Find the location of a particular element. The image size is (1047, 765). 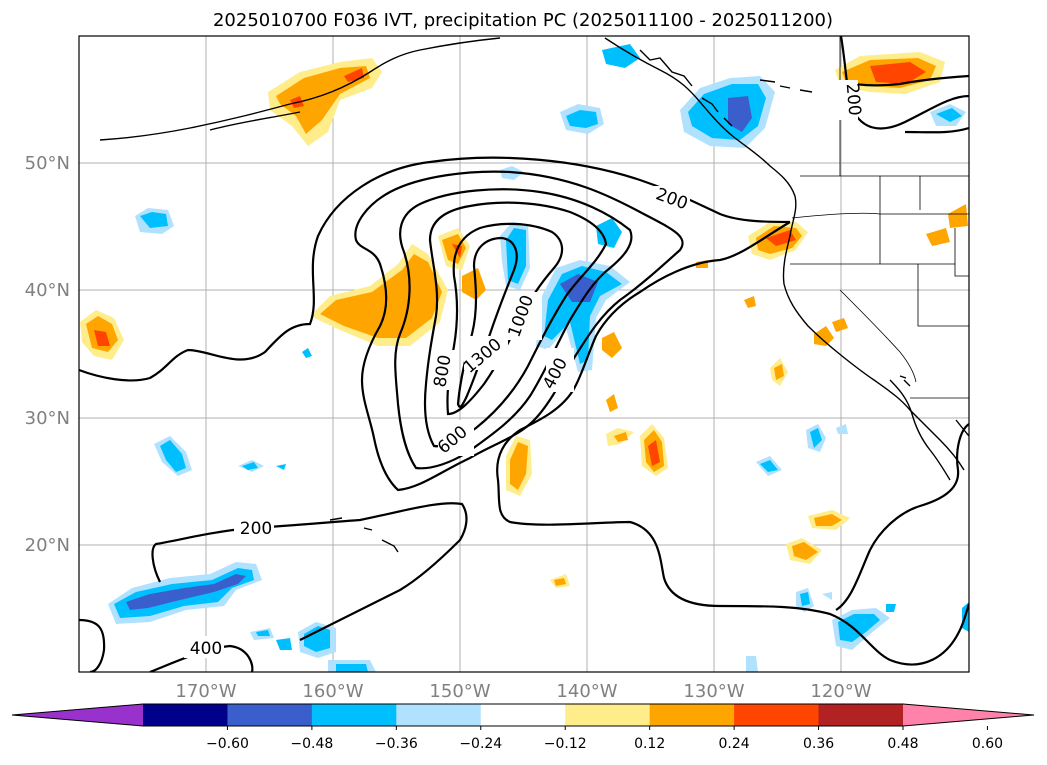

colorbar-tick-label: 0.12 is located at coordinates (649, 744).